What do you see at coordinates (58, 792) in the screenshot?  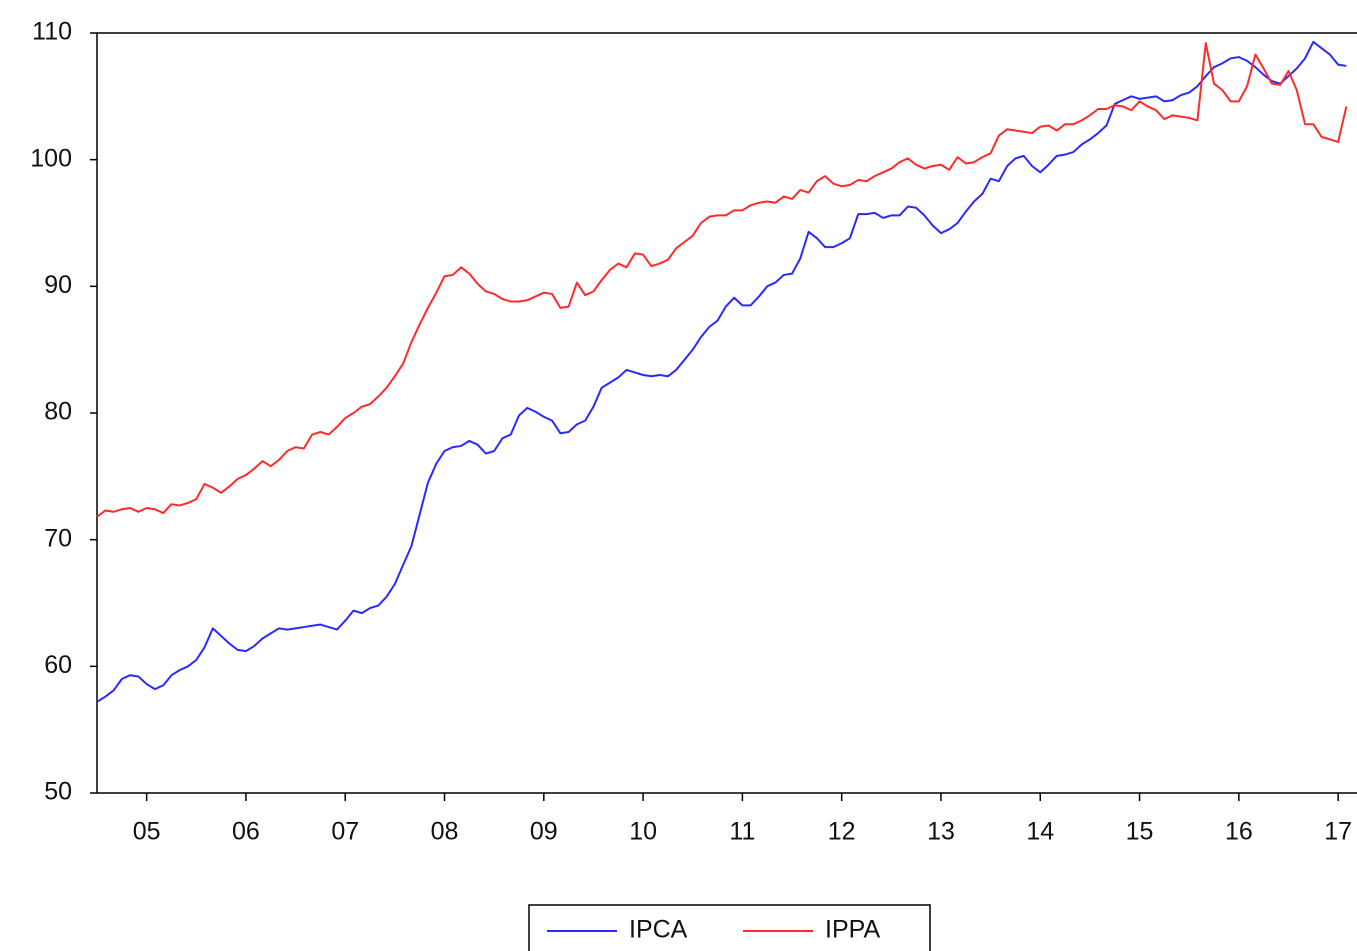 I see `y-tick-label: 50` at bounding box center [58, 792].